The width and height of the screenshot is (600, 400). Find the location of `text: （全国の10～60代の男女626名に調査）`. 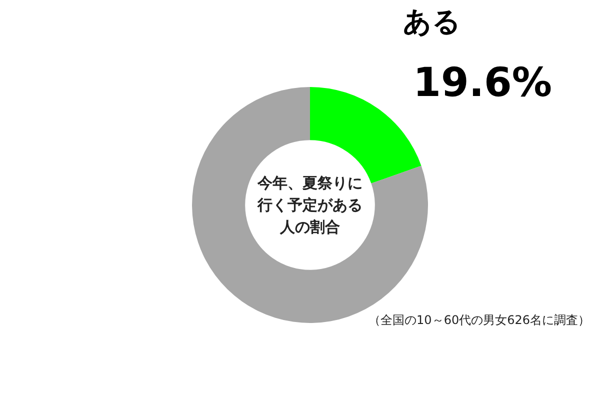

text: （全国の10～60代の男女626名に調査） is located at coordinates (479, 320).